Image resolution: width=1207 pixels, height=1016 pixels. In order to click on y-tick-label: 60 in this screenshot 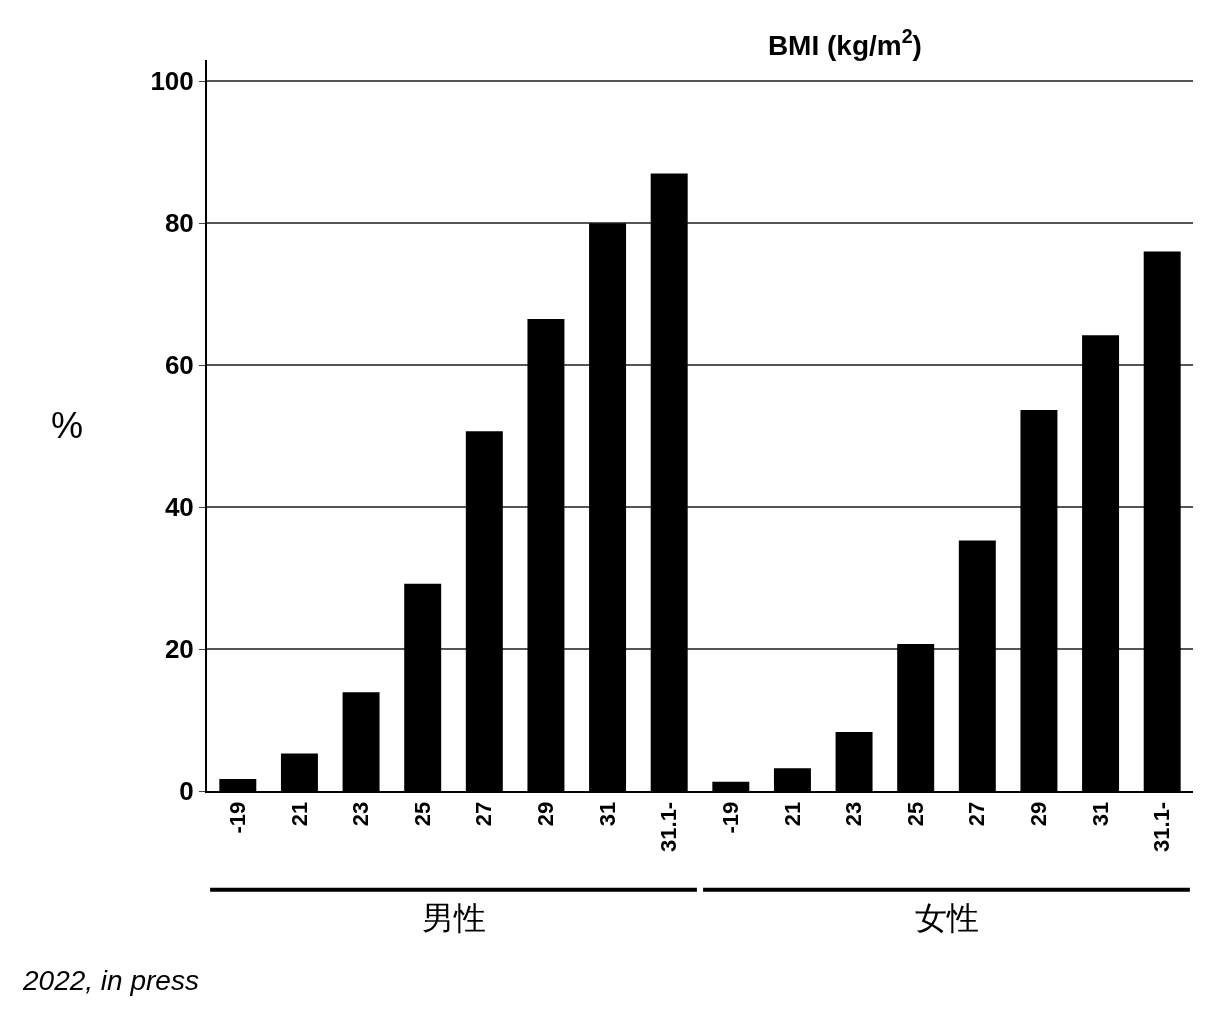, I will do `click(179, 365)`.